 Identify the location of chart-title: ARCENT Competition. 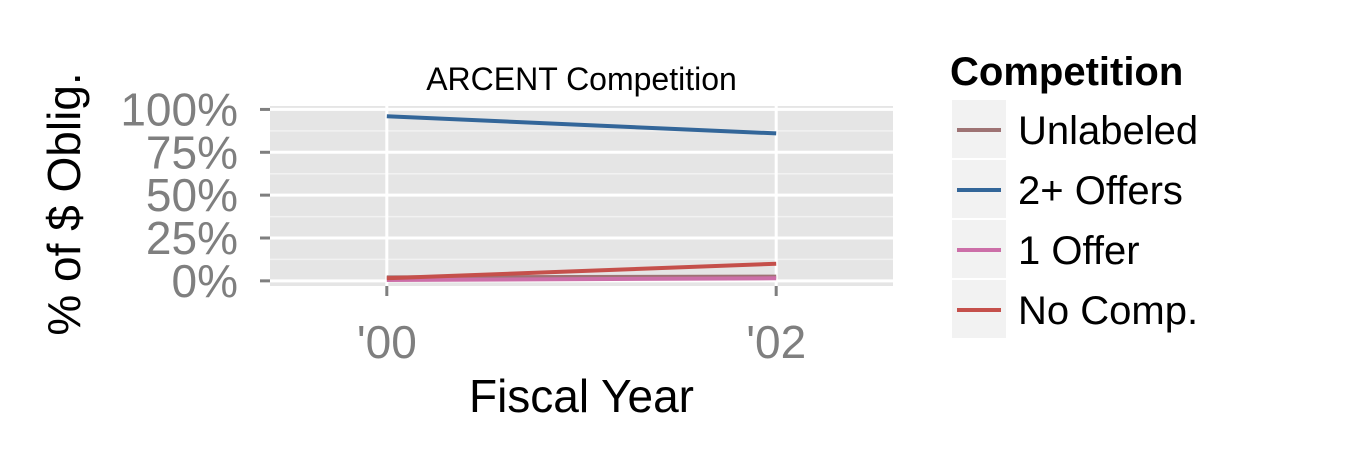
(581, 79).